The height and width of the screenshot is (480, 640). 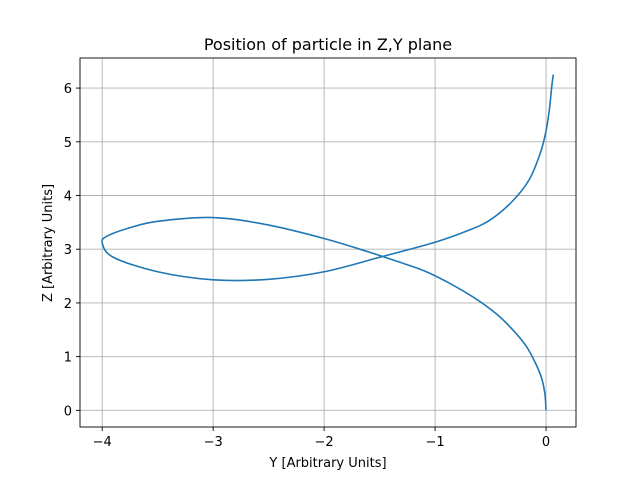 What do you see at coordinates (328, 44) in the screenshot?
I see `chart-title: Position of particle in Z,Y plane` at bounding box center [328, 44].